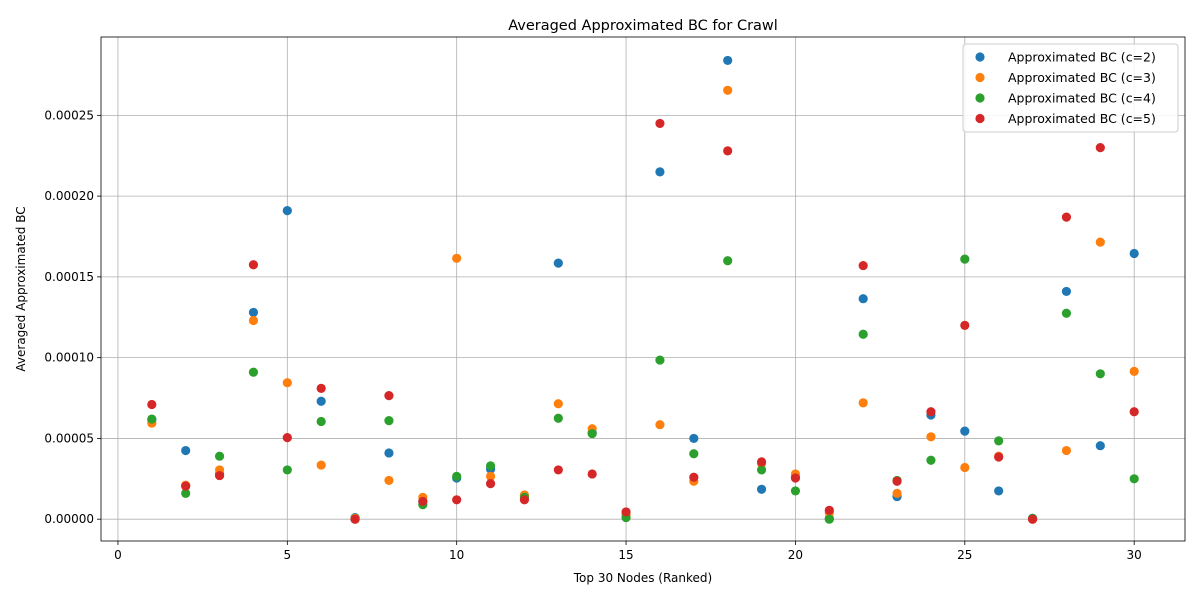 Image resolution: width=1200 pixels, height=600 pixels. What do you see at coordinates (456, 555) in the screenshot?
I see `x-tick-label: 10` at bounding box center [456, 555].